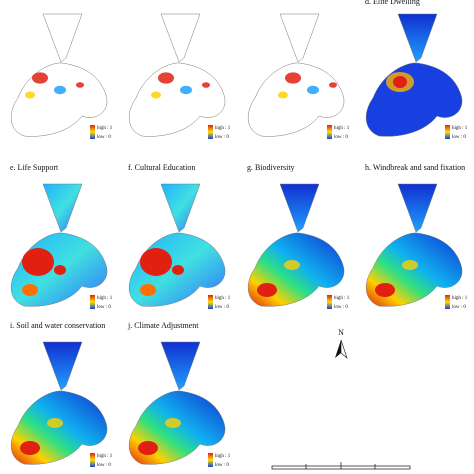  I want to click on map-panel: d. Elite Dwelling high : 1 low : 0, so click(416, 70).